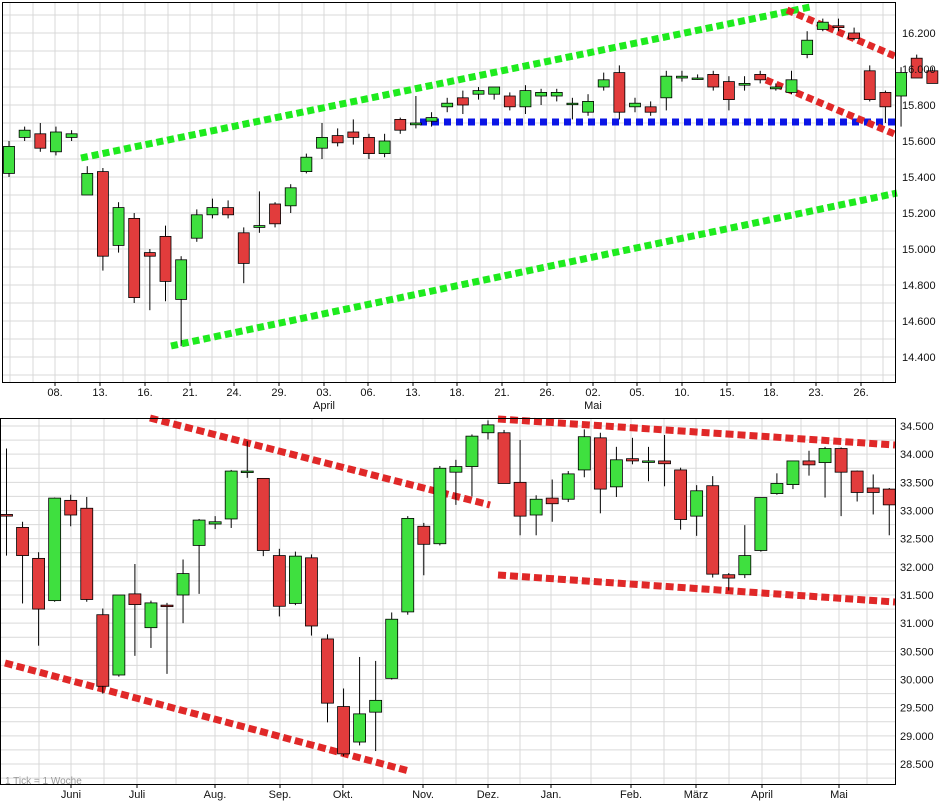 Image resolution: width=941 pixels, height=810 pixels. I want to click on x-tick-label: 05., so click(636, 393).